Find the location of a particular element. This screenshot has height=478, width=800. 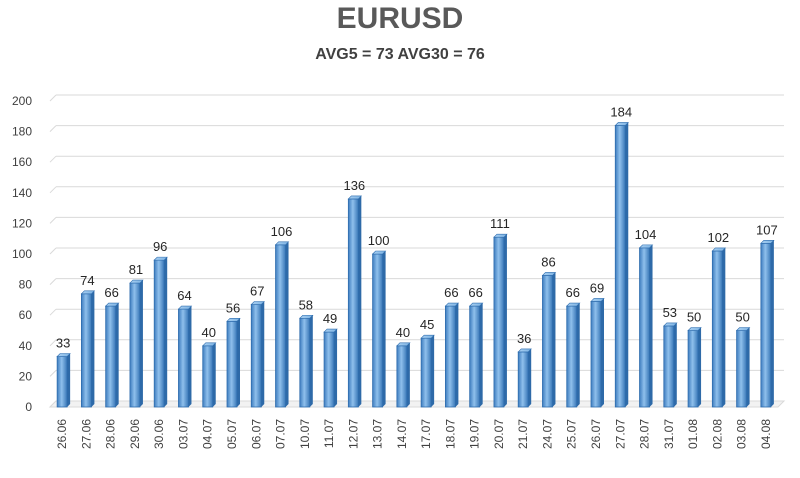

y-tick-label: 180 is located at coordinates (22, 132).